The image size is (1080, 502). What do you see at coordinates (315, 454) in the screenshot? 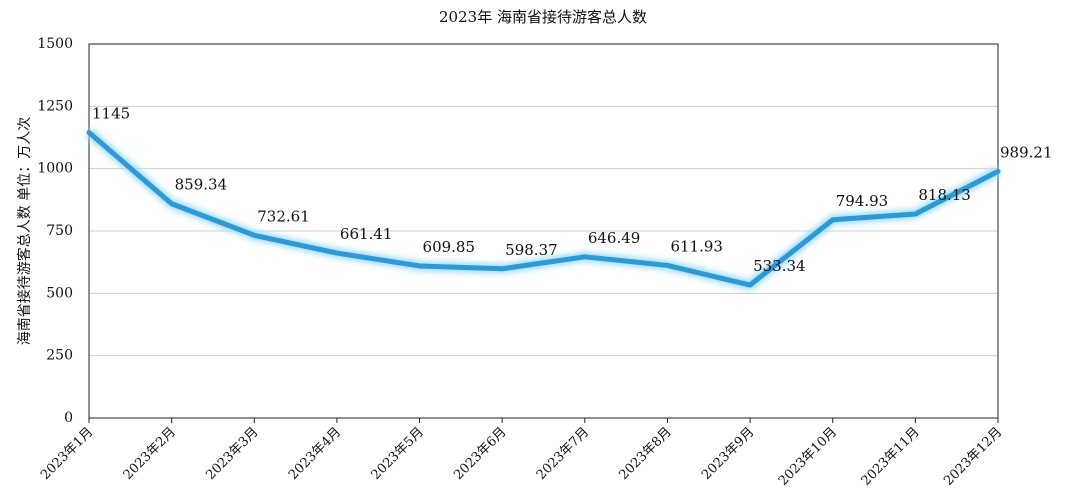
I see `x-tick-label: 2023年4月` at bounding box center [315, 454].